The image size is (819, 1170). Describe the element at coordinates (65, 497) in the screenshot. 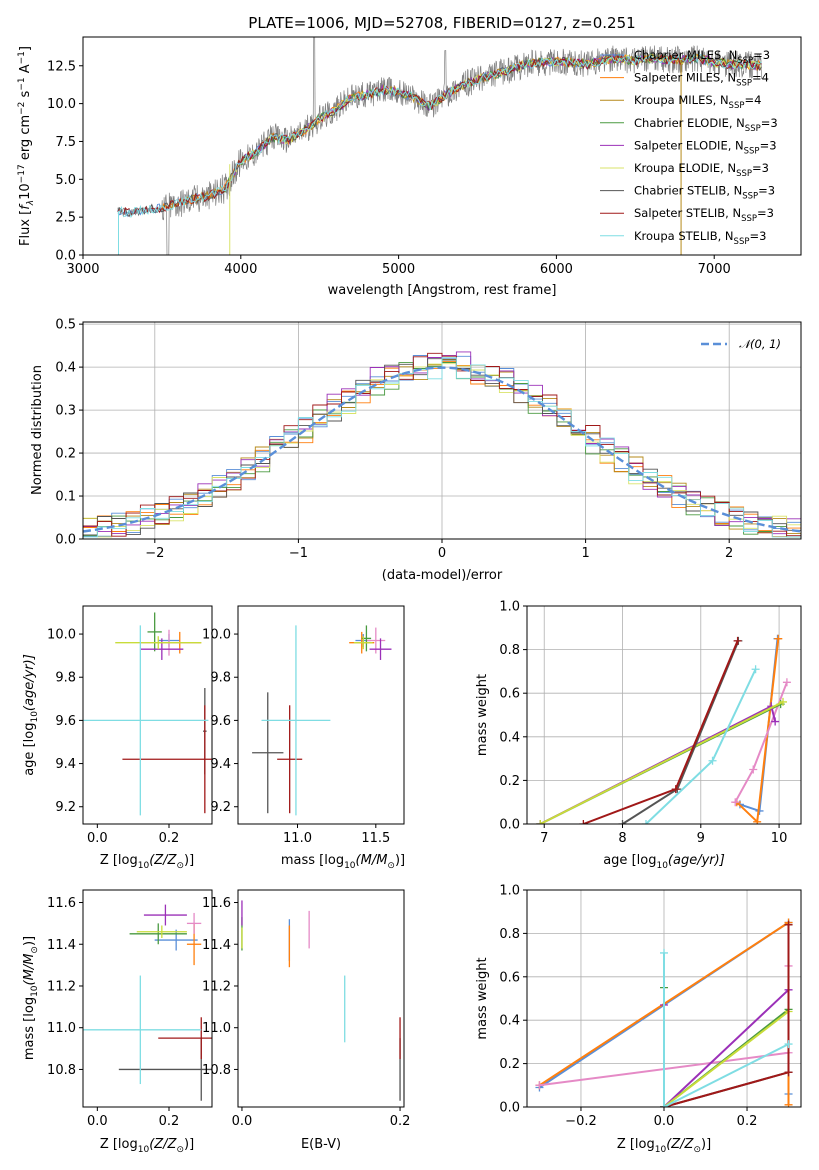

I see `y-tick-label: 0.1` at that location.